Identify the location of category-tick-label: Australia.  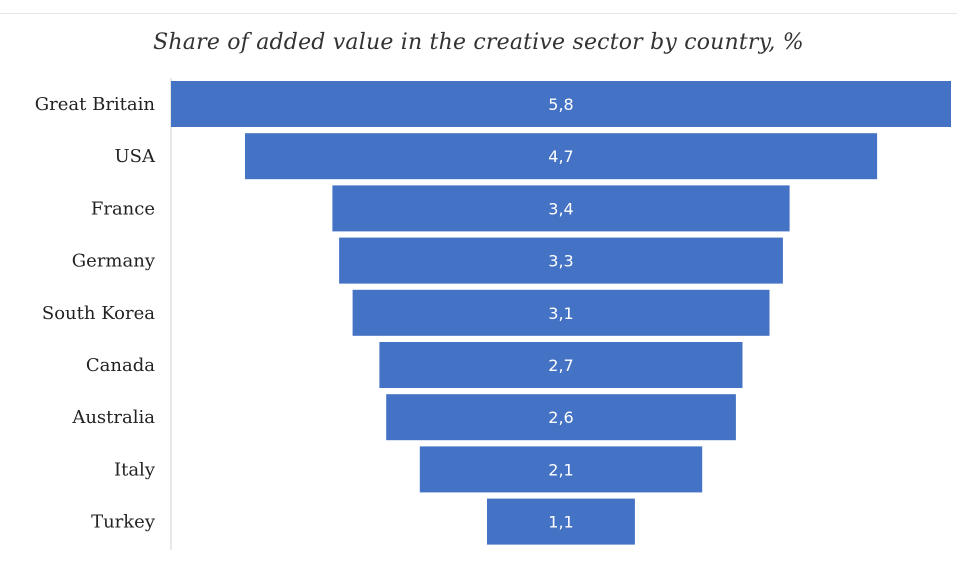
(113, 417).